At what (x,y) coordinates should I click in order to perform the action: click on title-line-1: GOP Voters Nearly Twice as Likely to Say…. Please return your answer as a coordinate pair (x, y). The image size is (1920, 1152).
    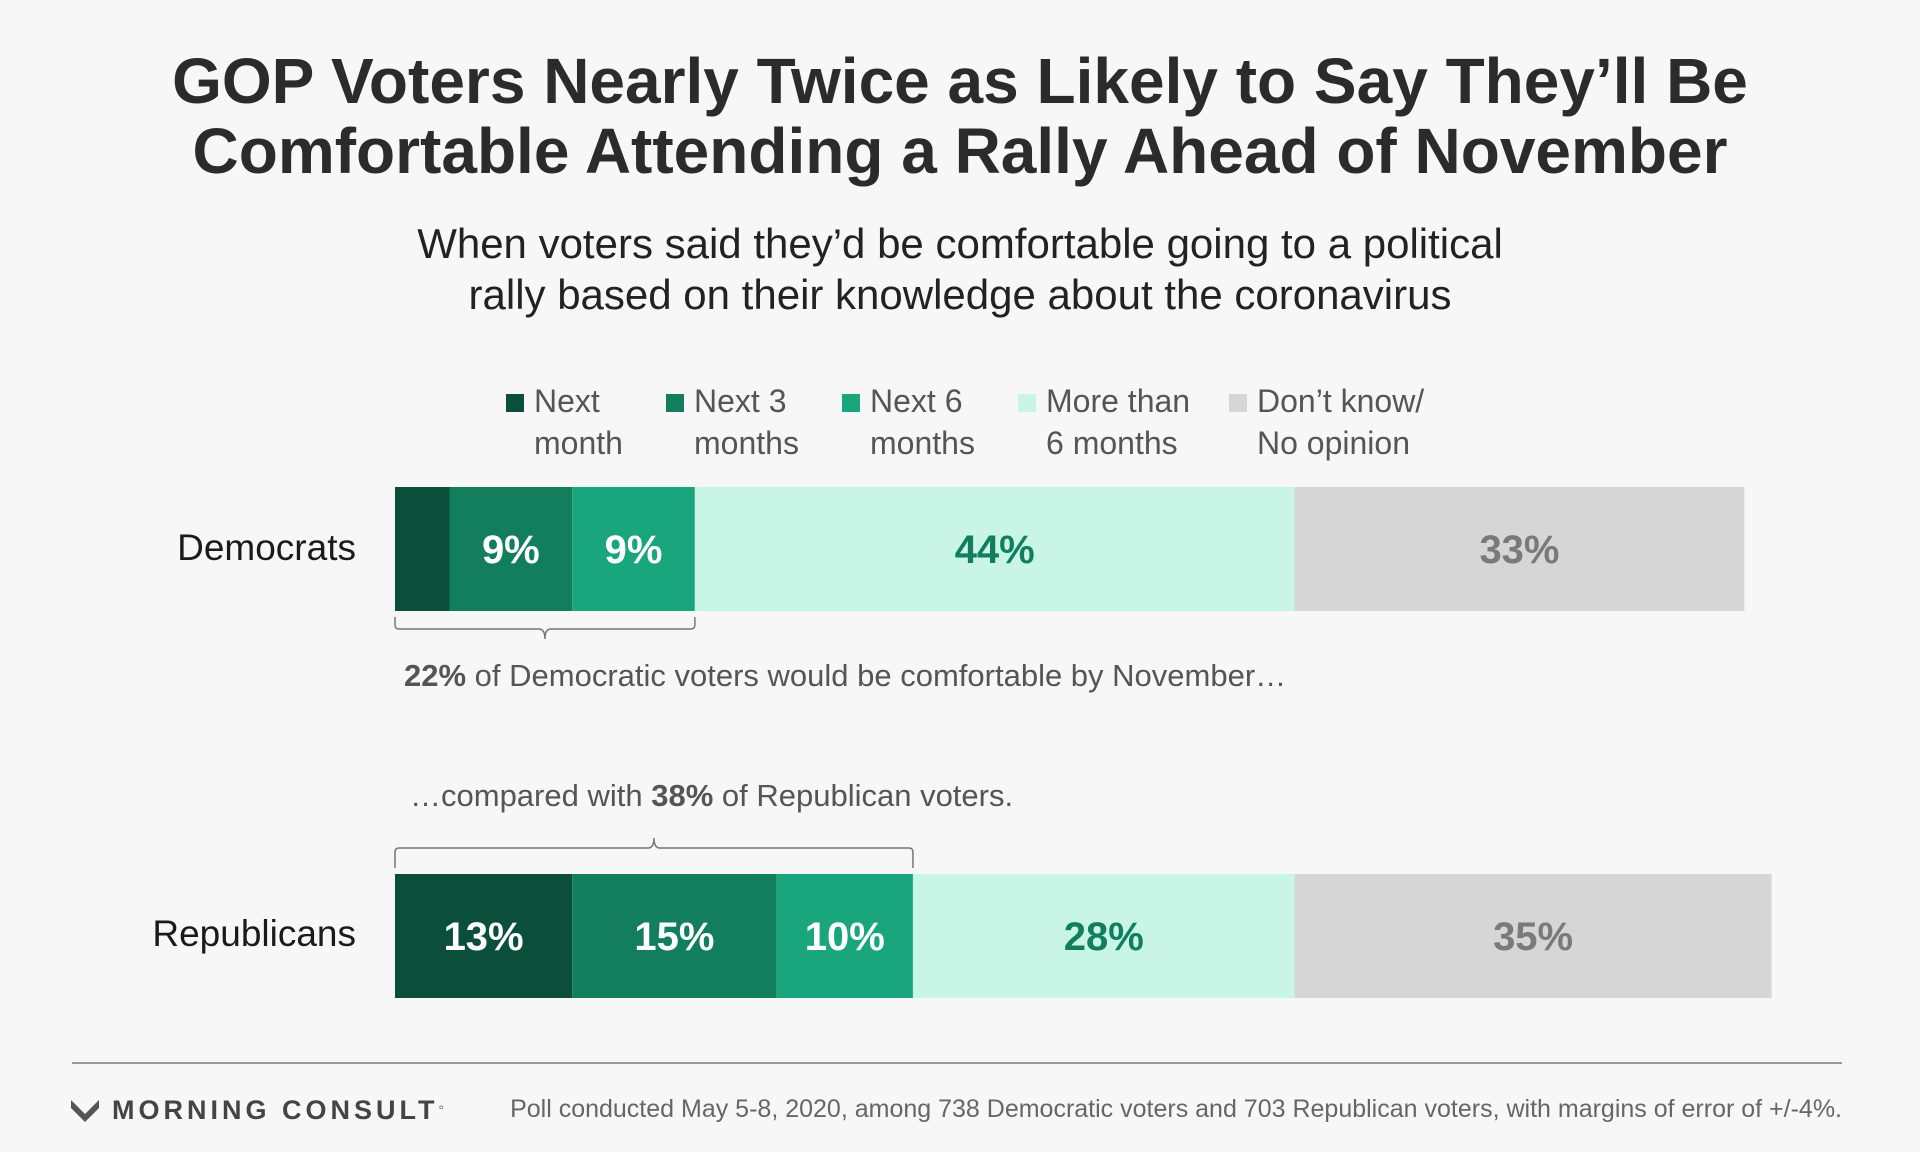
    Looking at the image, I should click on (960, 81).